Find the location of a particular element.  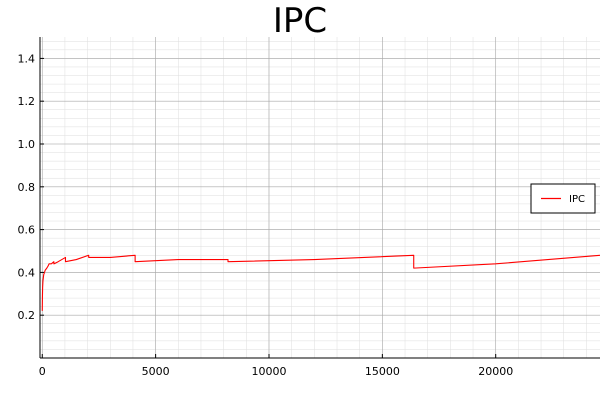

x-tick-label: 5000 is located at coordinates (156, 371).